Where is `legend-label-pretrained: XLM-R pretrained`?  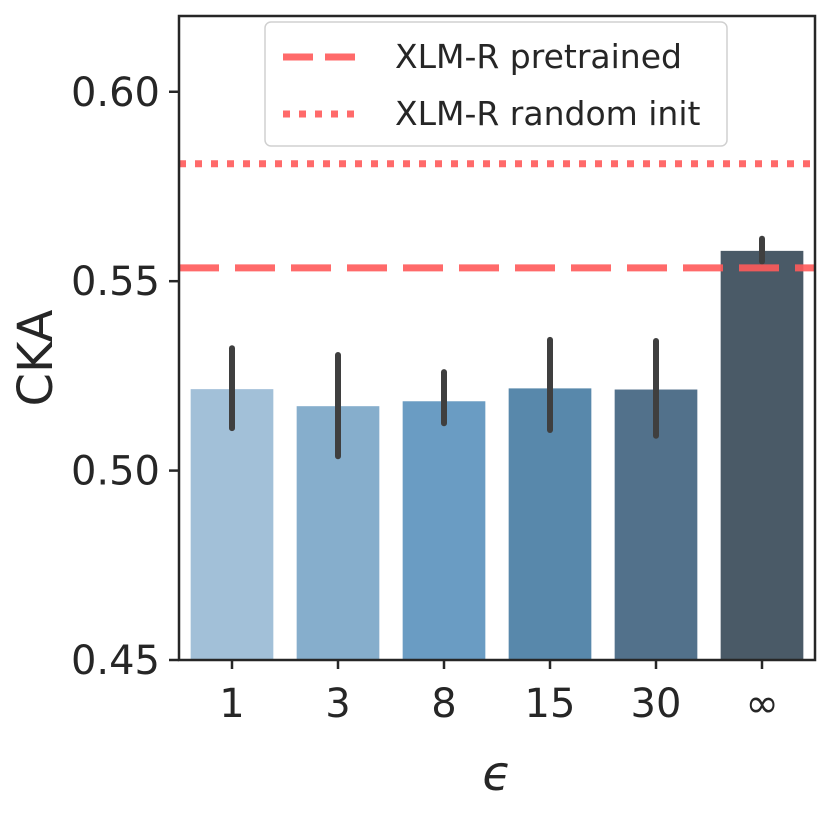
legend-label-pretrained: XLM-R pretrained is located at coordinates (538, 56).